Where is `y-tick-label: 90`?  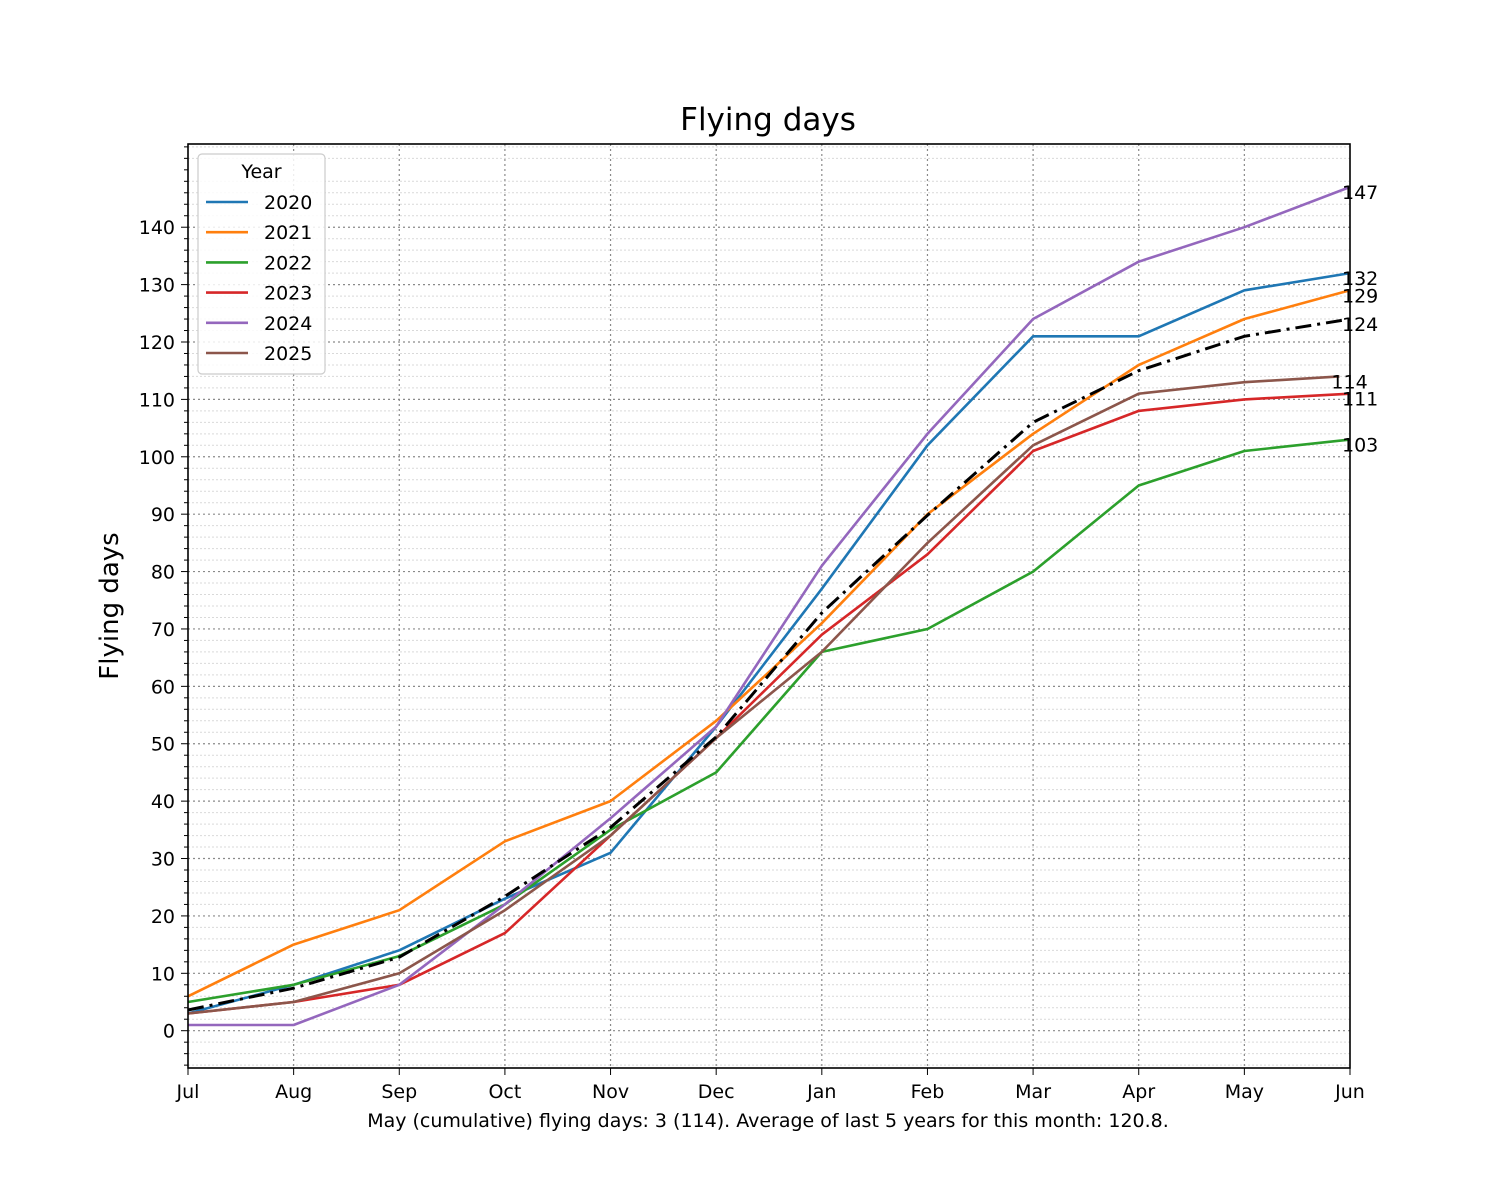 y-tick-label: 90 is located at coordinates (163, 515).